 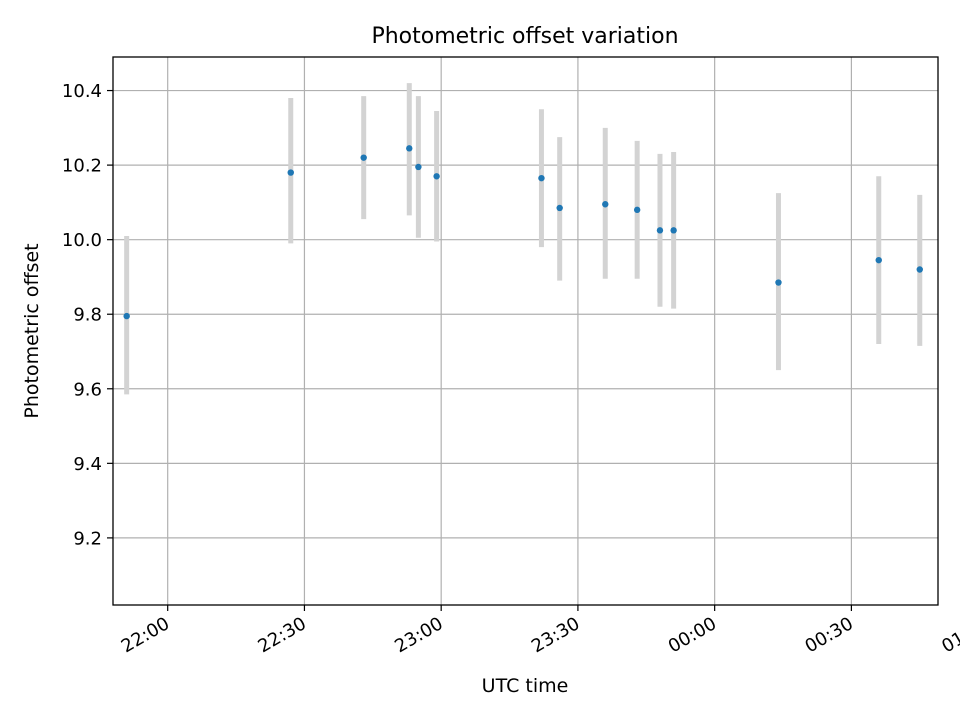 I want to click on x-tick-label: 23:00, so click(x=418, y=635).